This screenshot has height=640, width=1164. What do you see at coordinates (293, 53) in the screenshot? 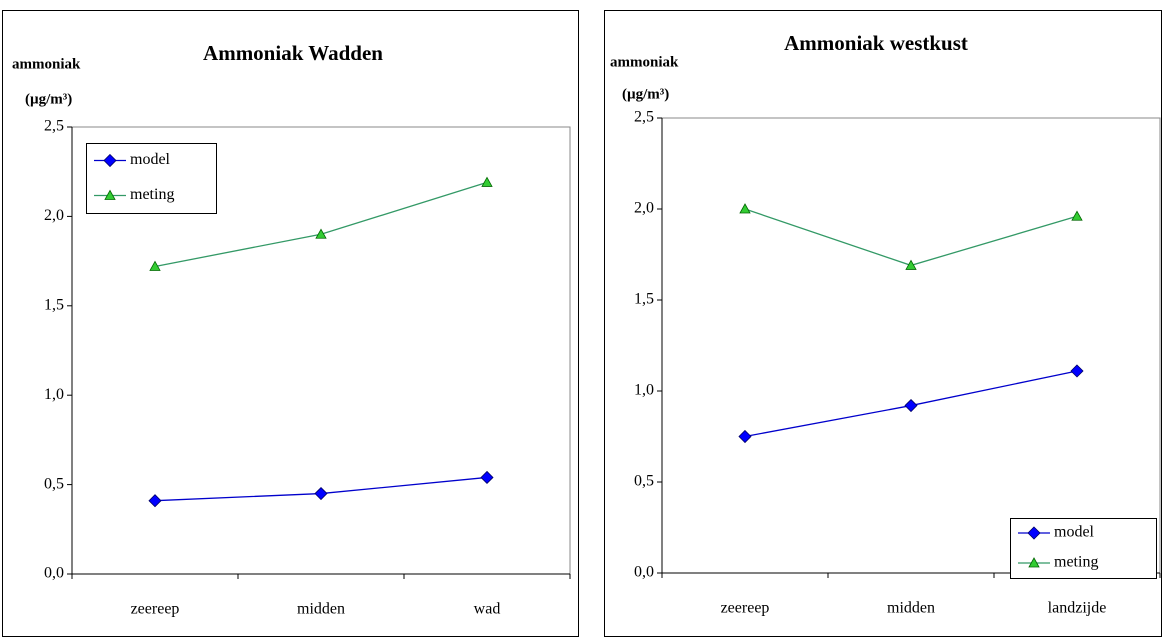
I see `chart-title: Ammoniak Wadden` at bounding box center [293, 53].